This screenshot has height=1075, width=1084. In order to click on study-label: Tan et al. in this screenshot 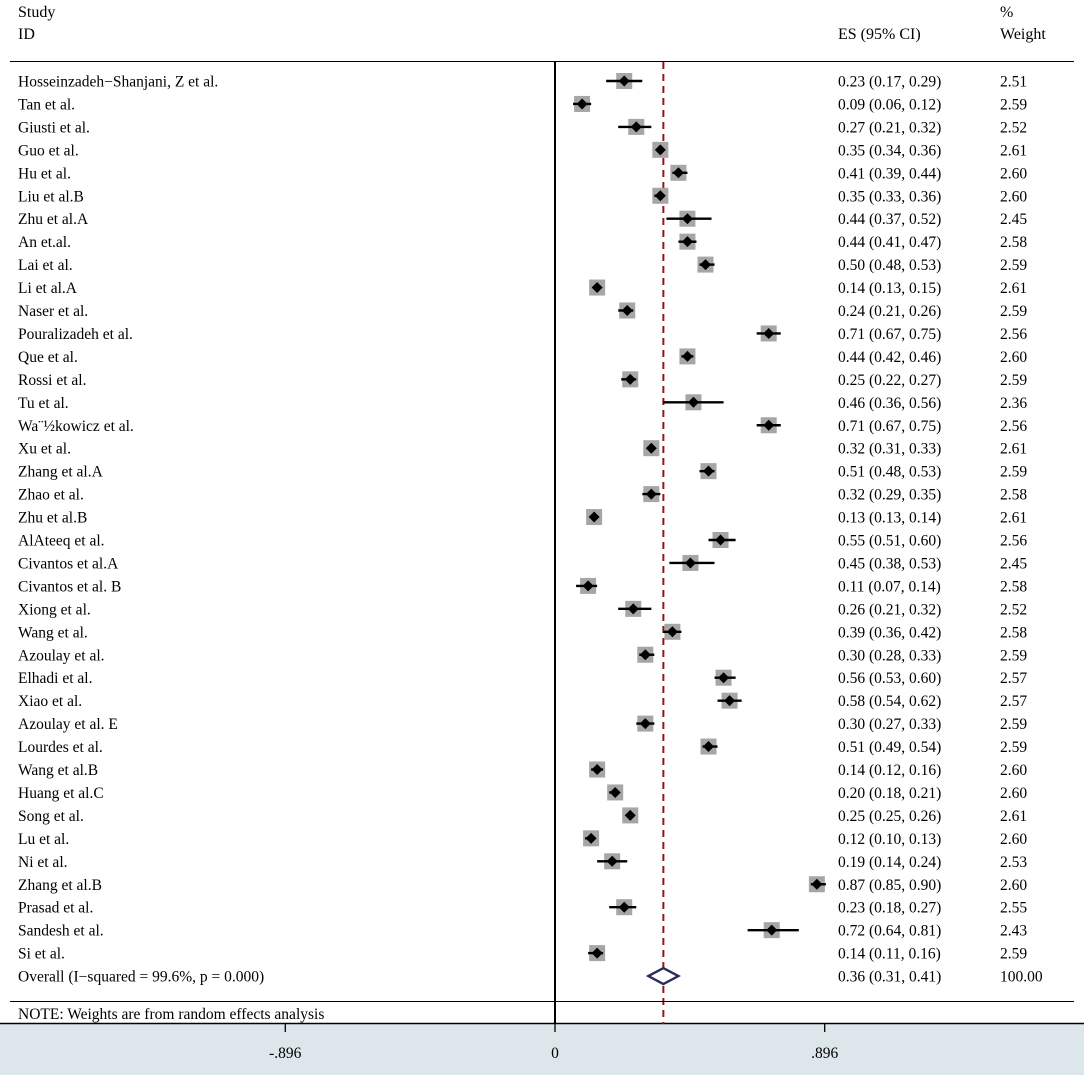, I will do `click(46, 104)`.